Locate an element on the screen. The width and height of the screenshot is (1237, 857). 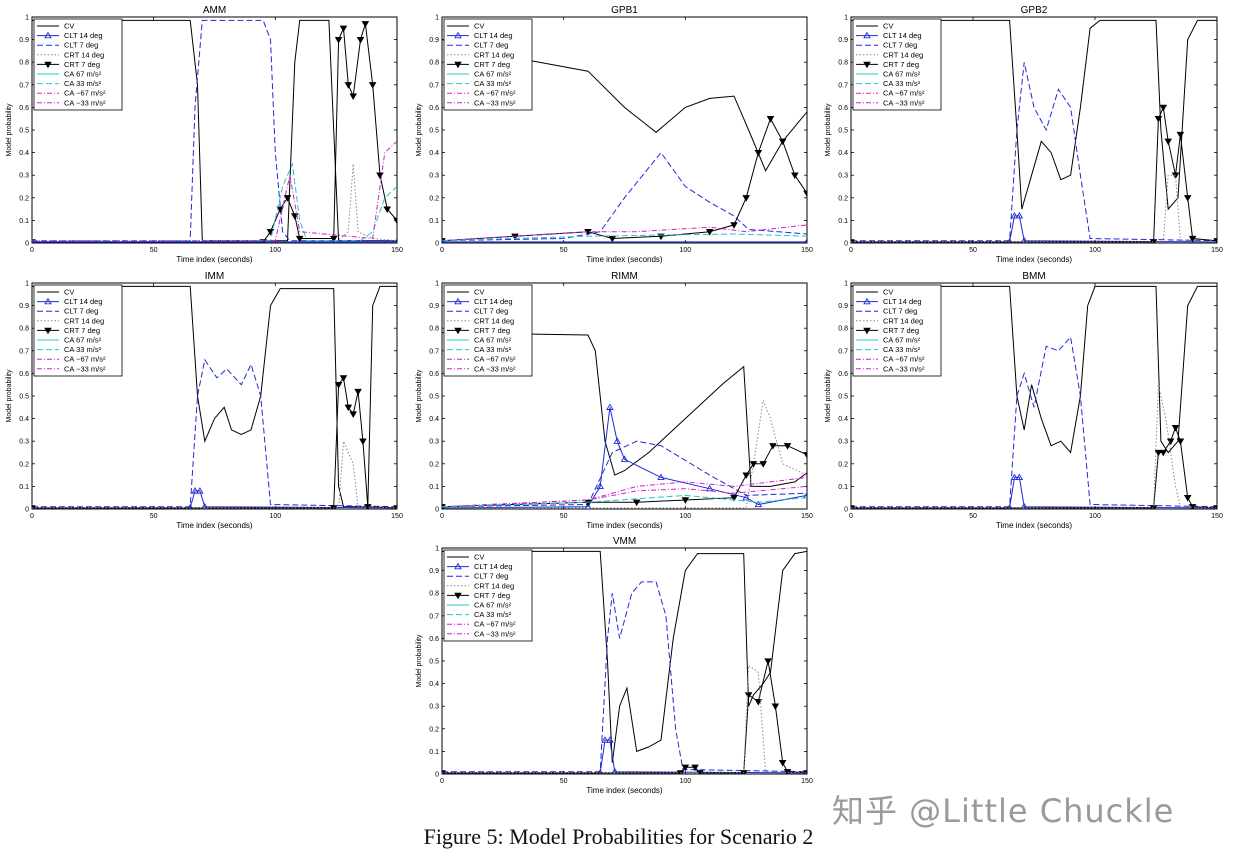
y-tick-label: 0.2 is located at coordinates (24, 198).